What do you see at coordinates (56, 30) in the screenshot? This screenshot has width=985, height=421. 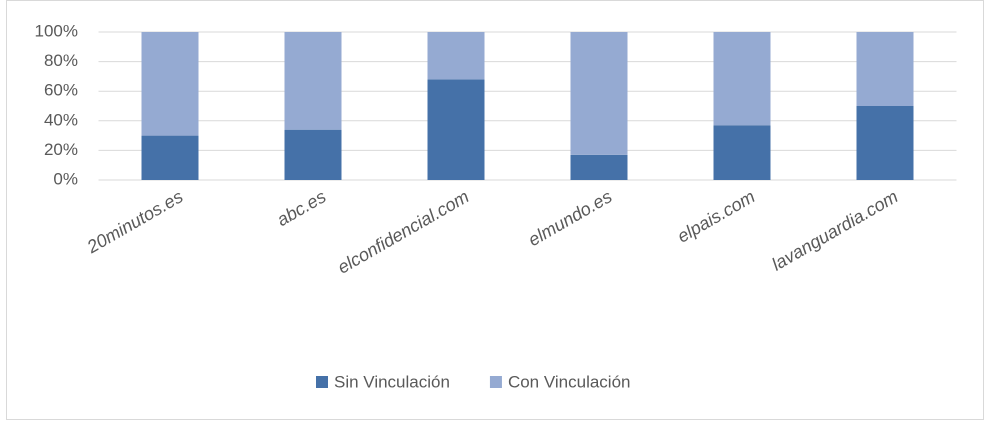 I see `y-tick-label: 100%` at bounding box center [56, 30].